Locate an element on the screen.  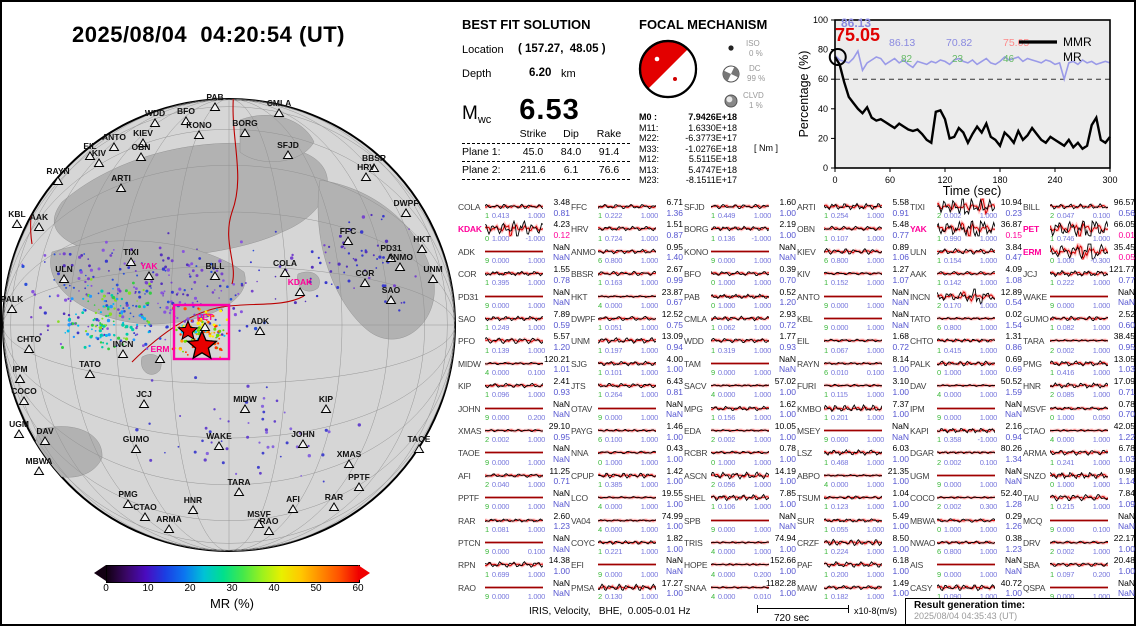
map-station-ANTO: ANTO is located at coordinates (114, 141).